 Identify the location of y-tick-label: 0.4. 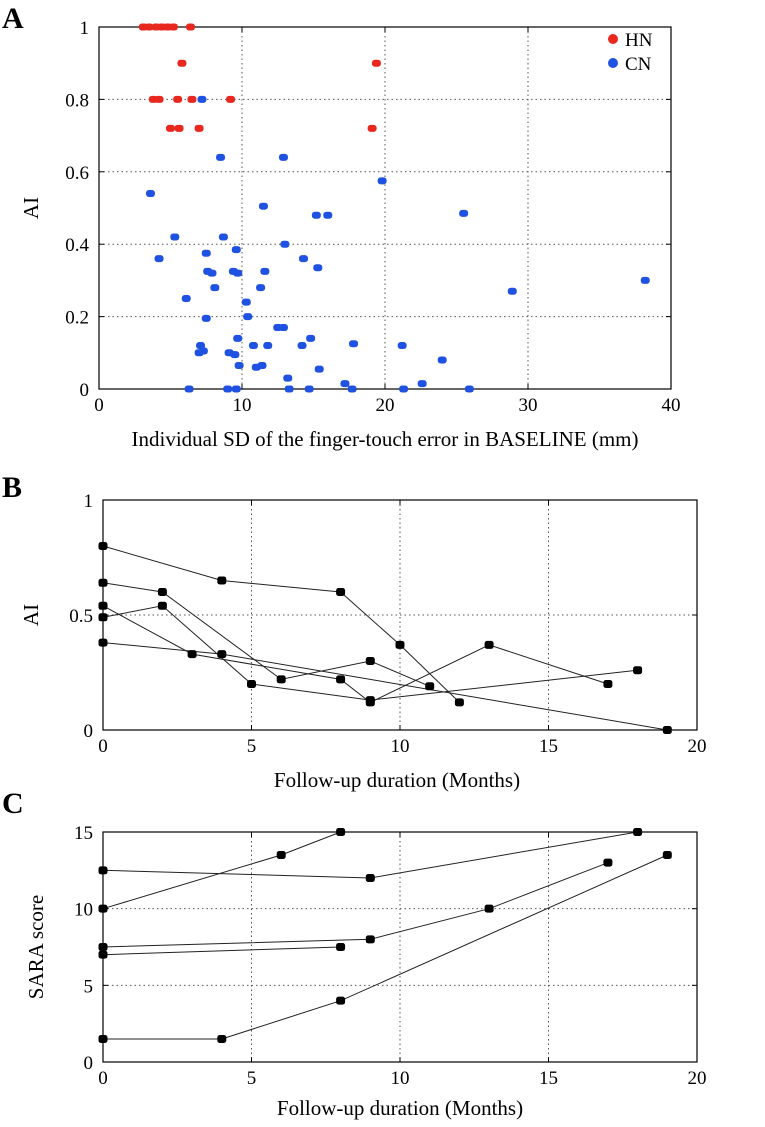
(77, 245).